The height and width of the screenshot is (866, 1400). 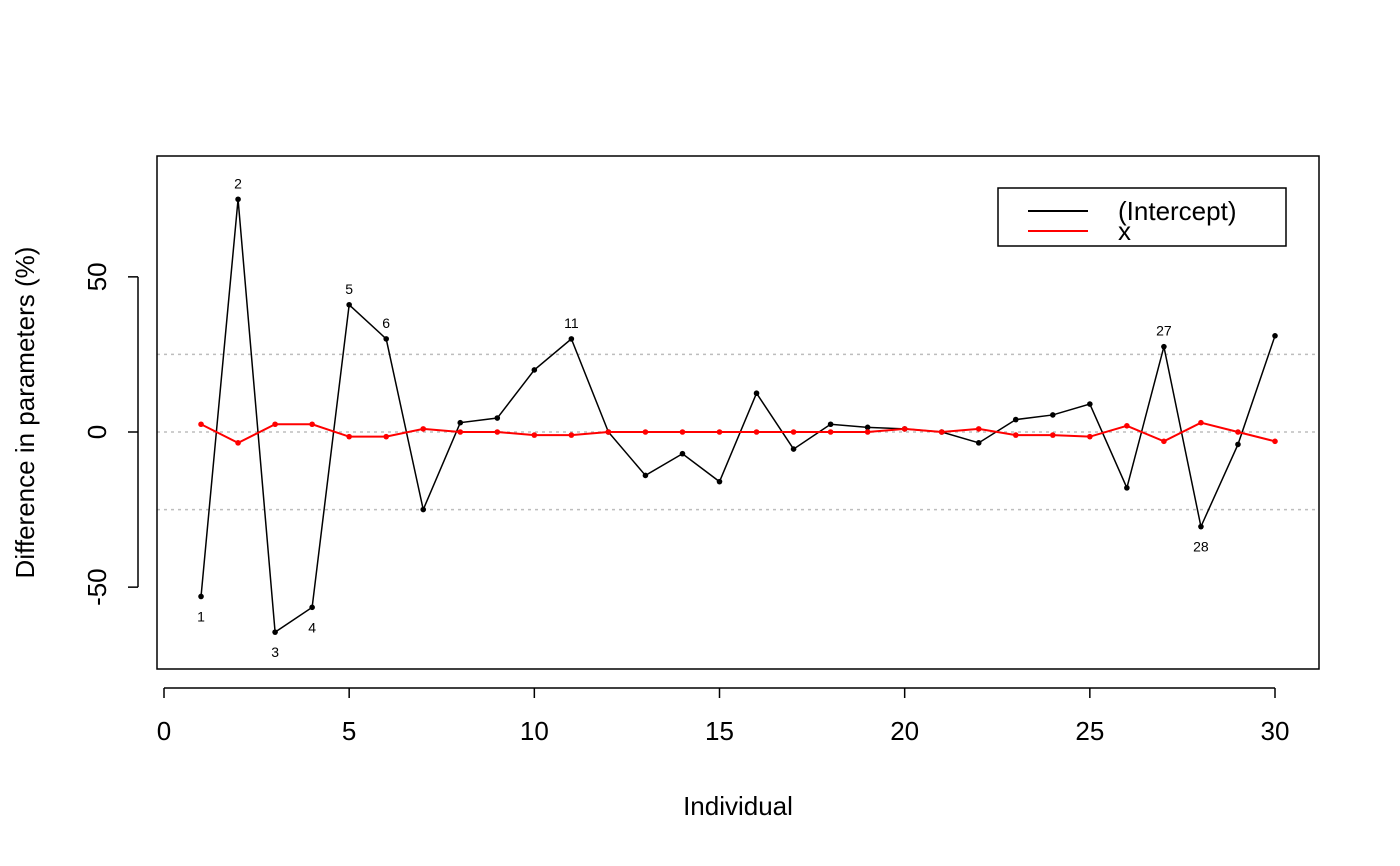 I want to click on point-label: 4, so click(x=312, y=627).